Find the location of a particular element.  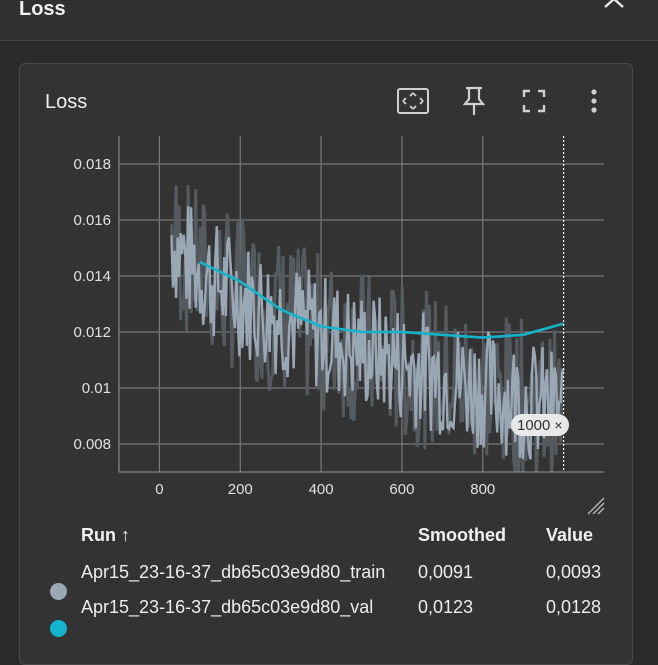

x-tick-label: 600 is located at coordinates (401, 489).